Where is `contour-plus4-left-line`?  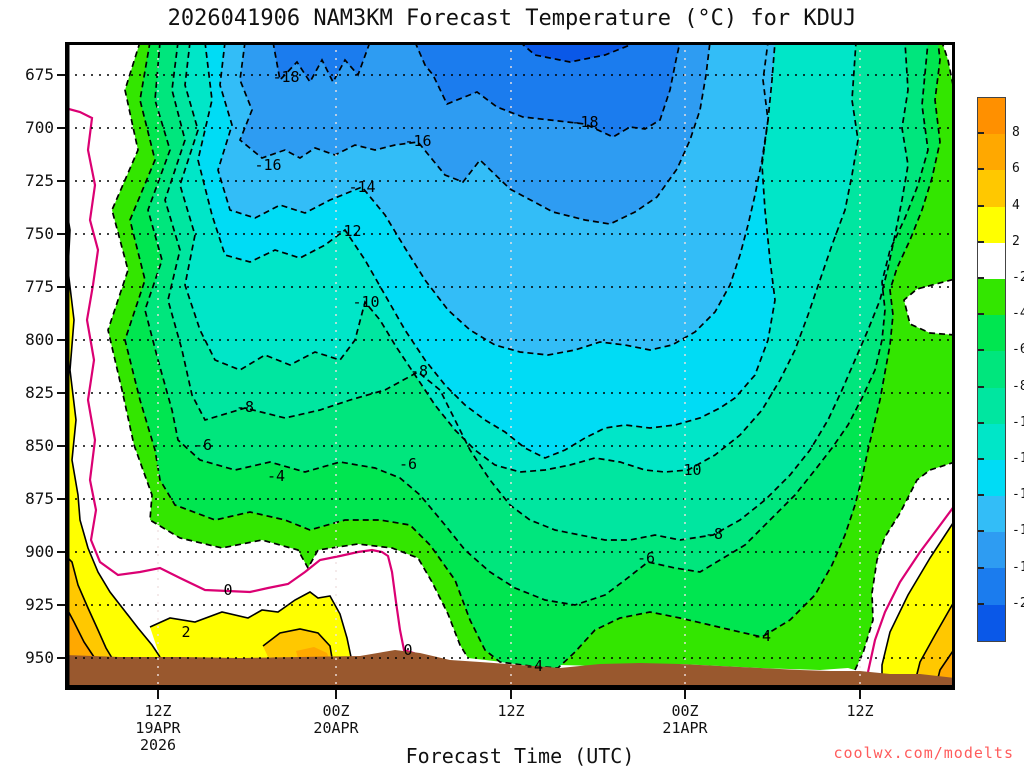
contour-plus4-left-line is located at coordinates (89, 606).